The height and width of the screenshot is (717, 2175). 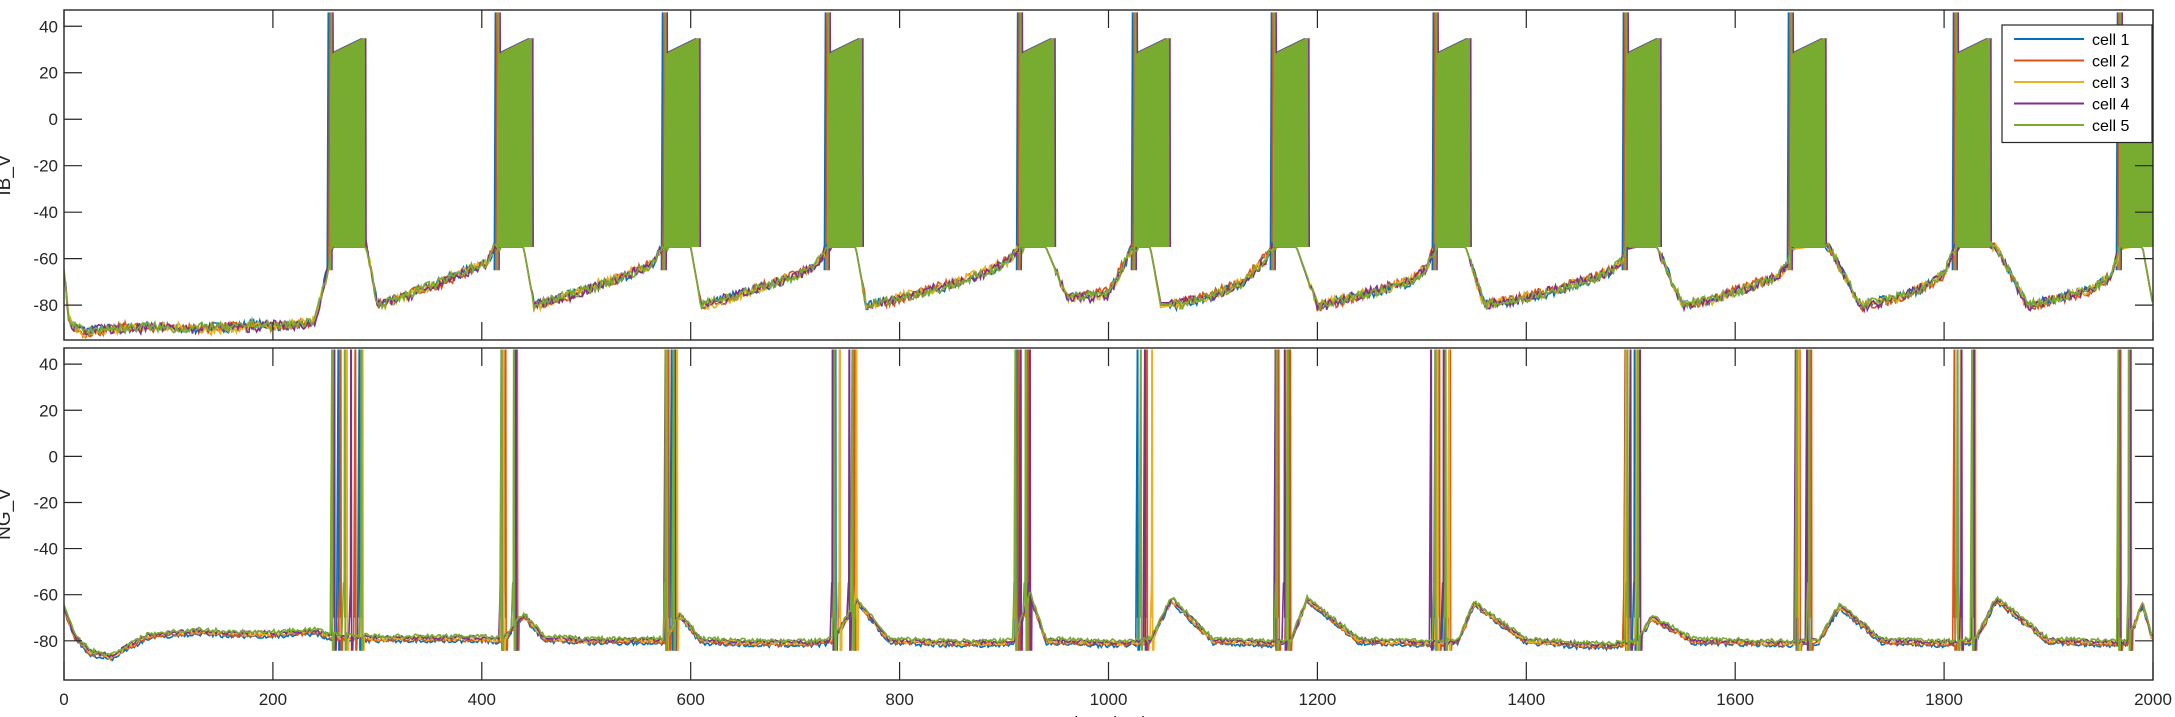 What do you see at coordinates (2110, 83) in the screenshot?
I see `legend-label: cell 3` at bounding box center [2110, 83].